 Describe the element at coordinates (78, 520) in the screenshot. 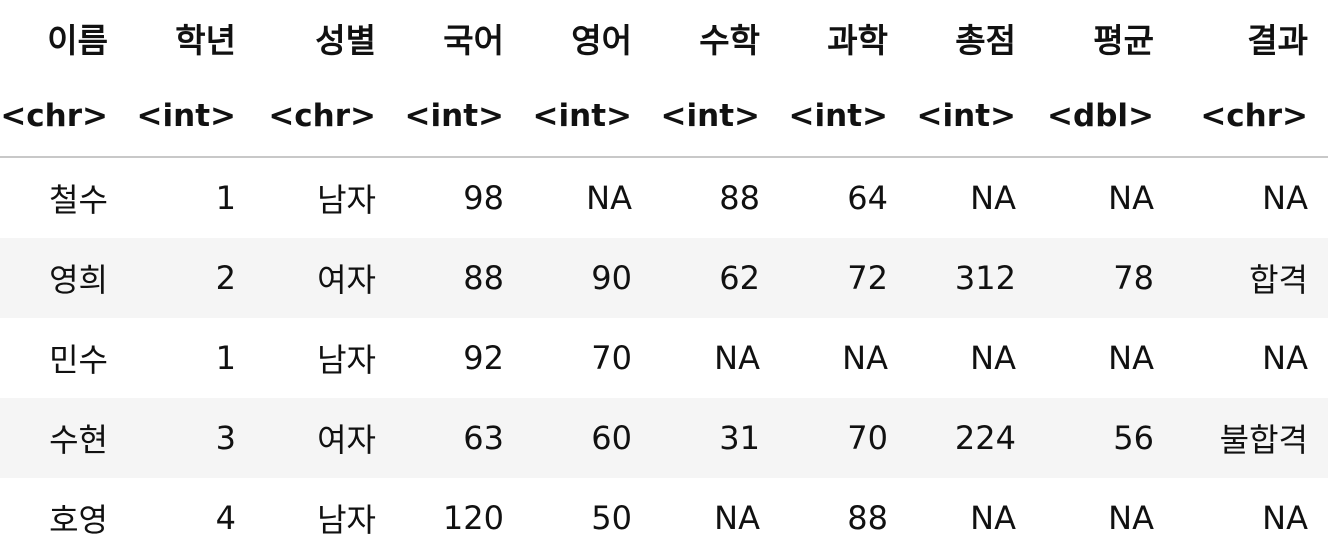

I see `table-cell: 호영` at that location.